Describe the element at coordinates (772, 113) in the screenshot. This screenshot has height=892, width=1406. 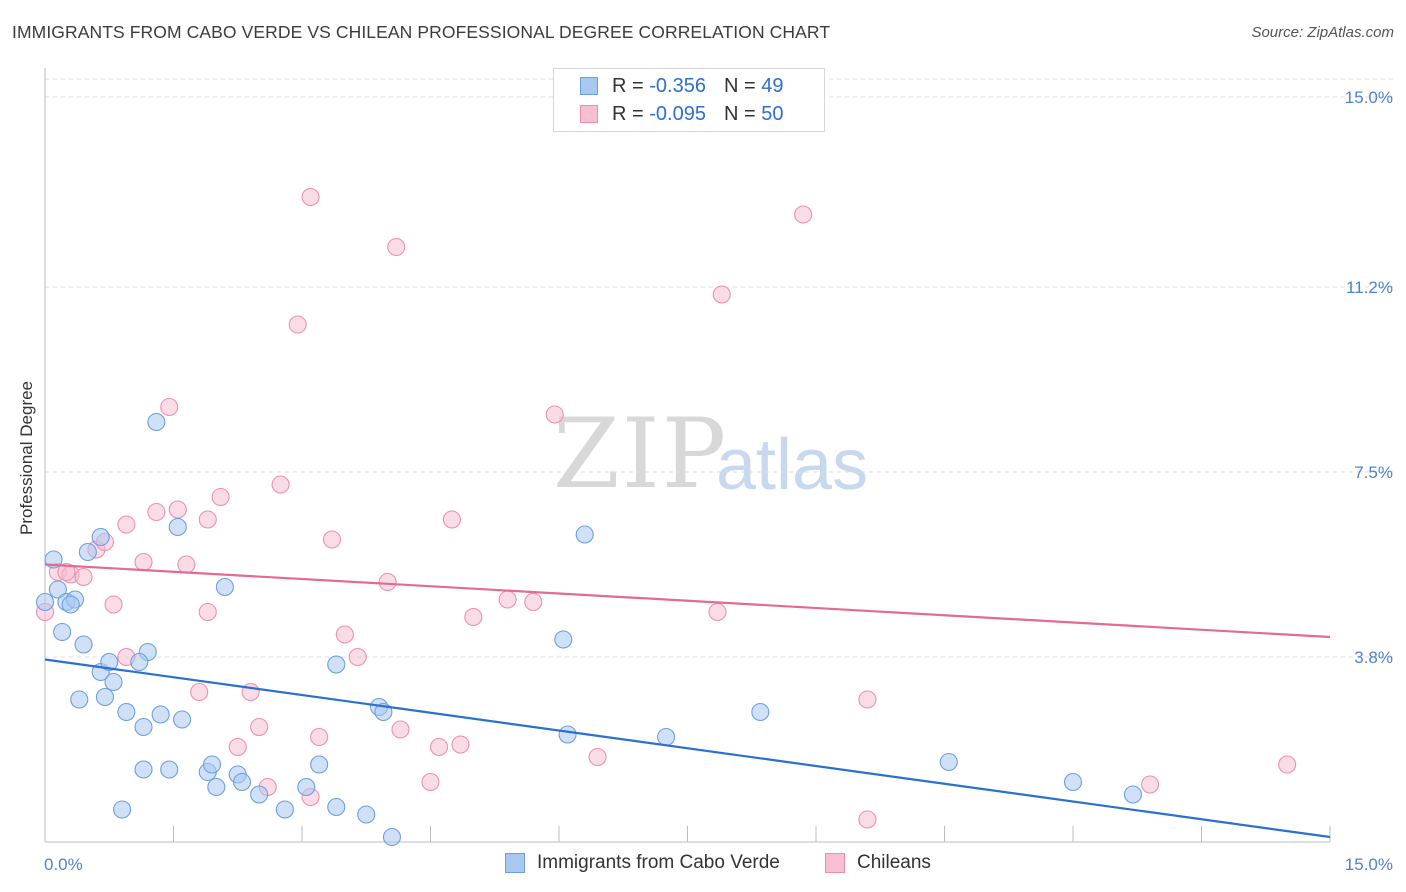
I see `n-value: 50` at that location.